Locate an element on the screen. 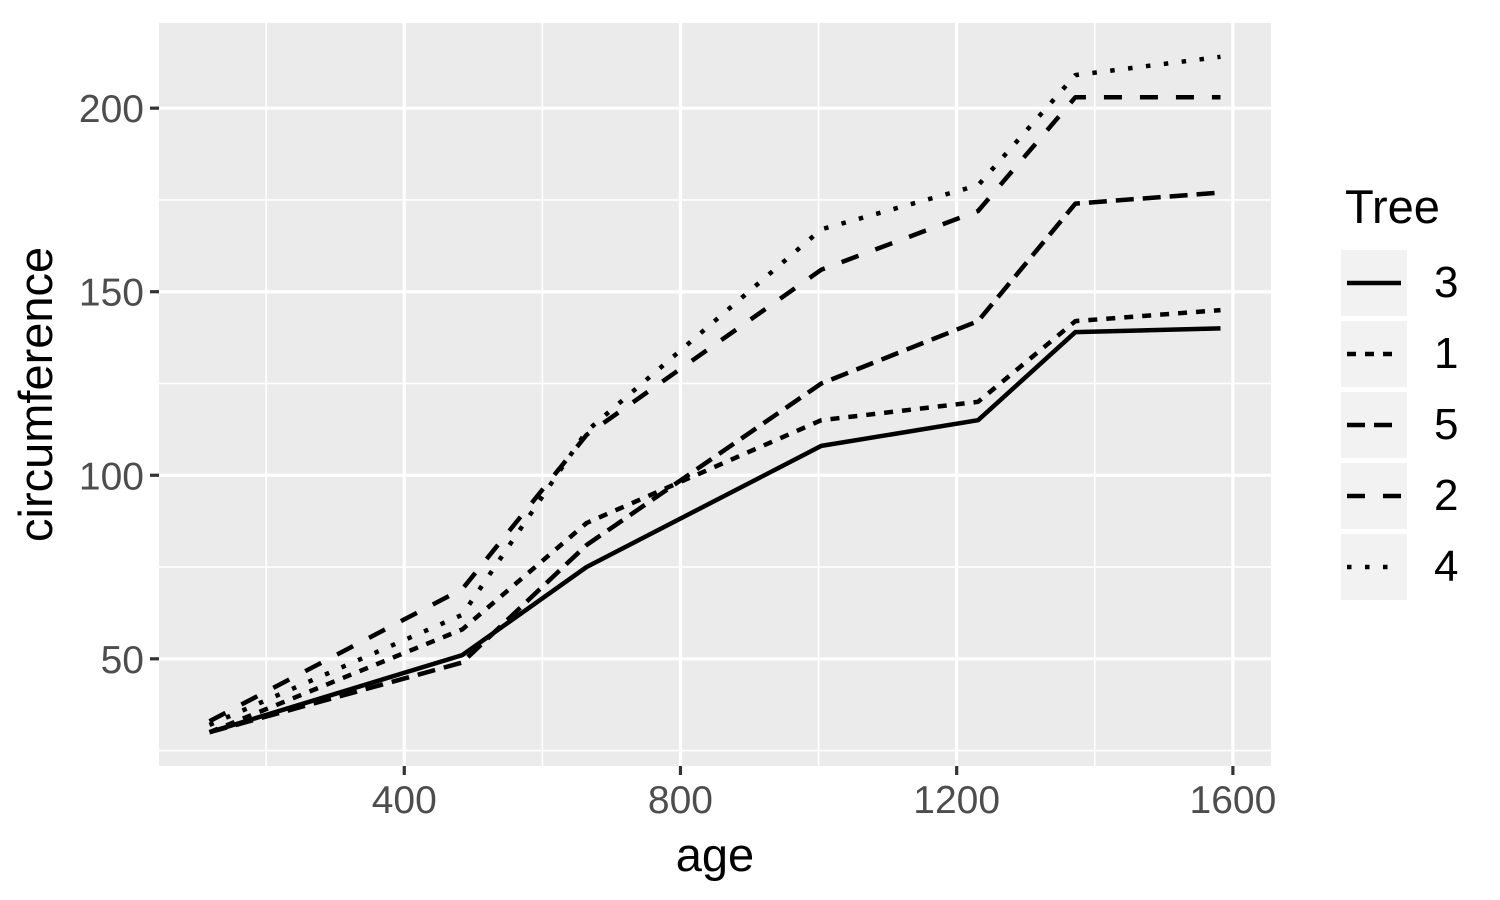 This screenshot has height=900, width=1500. legend-title: Tree is located at coordinates (1392, 206).